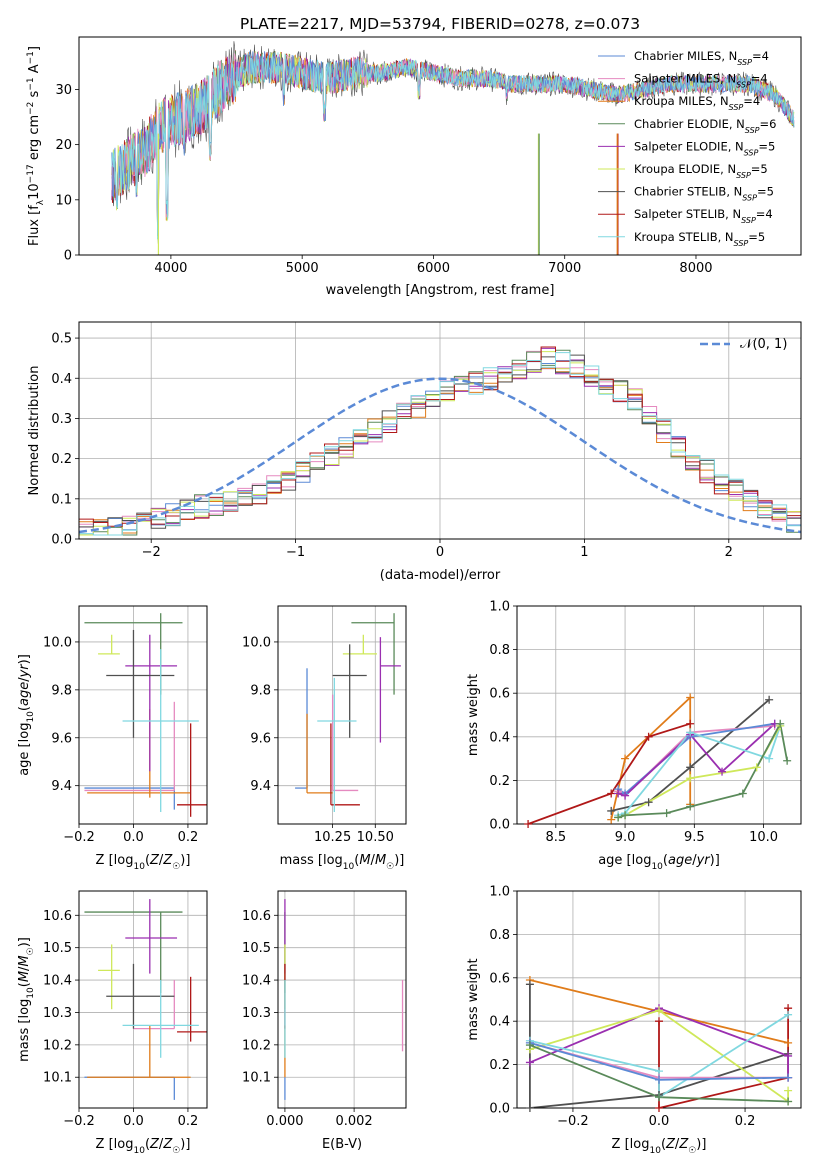  Describe the element at coordinates (701, 58) in the screenshot. I see `legend-label: Chabrier MILES, NSSP=4` at that location.